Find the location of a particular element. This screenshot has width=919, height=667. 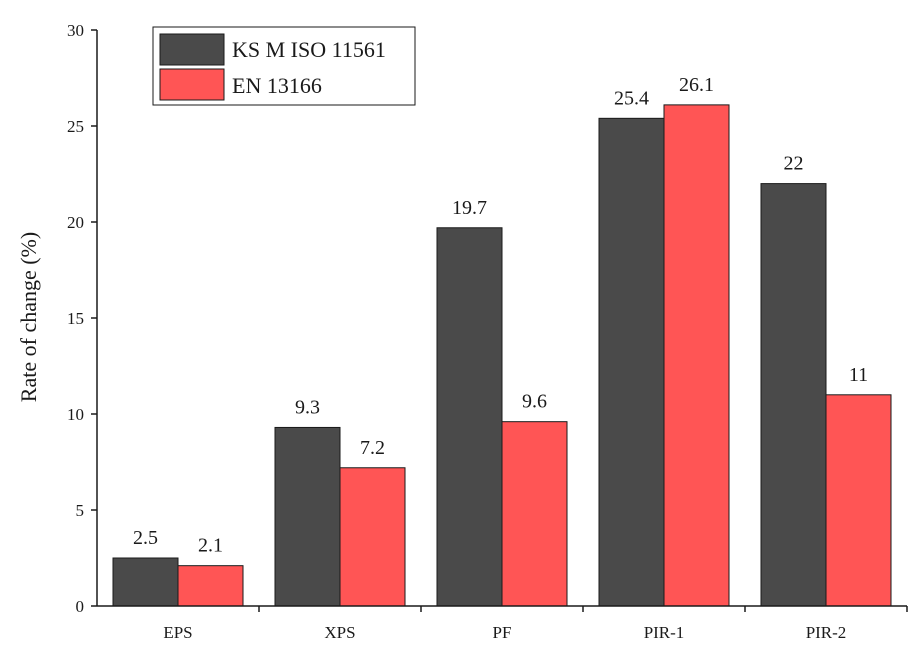

legend-label-en-13166: EN 13166 is located at coordinates (277, 85).